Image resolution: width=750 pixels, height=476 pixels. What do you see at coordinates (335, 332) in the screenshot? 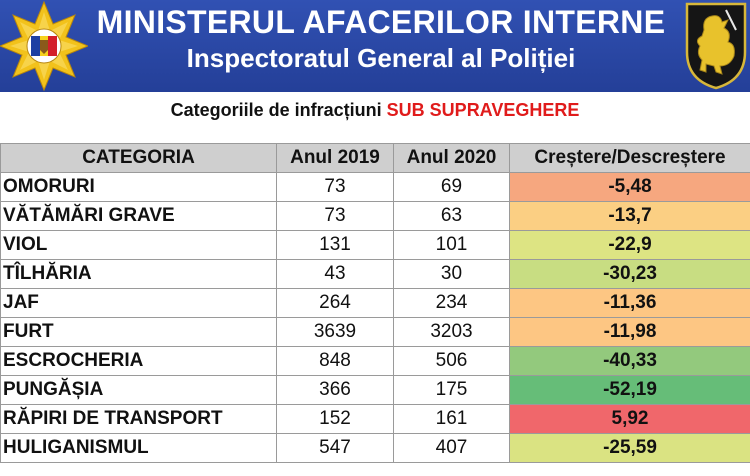
I see `year-2019-cell: 3639` at bounding box center [335, 332].